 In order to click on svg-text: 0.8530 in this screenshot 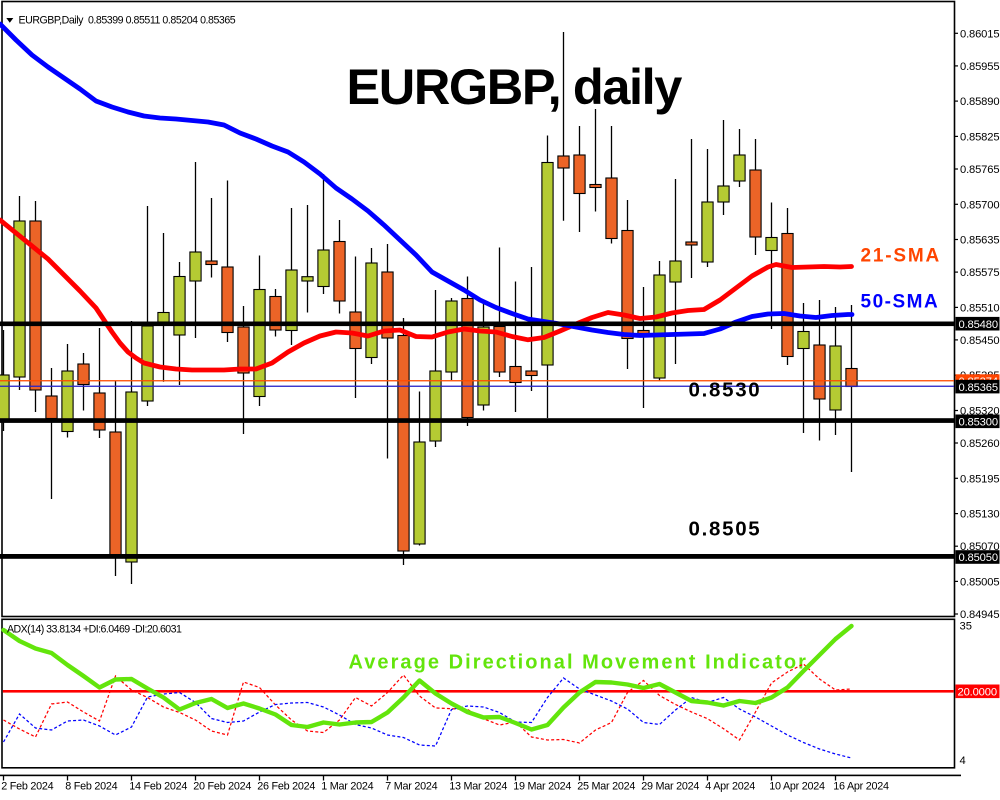, I will do `click(725, 390)`.